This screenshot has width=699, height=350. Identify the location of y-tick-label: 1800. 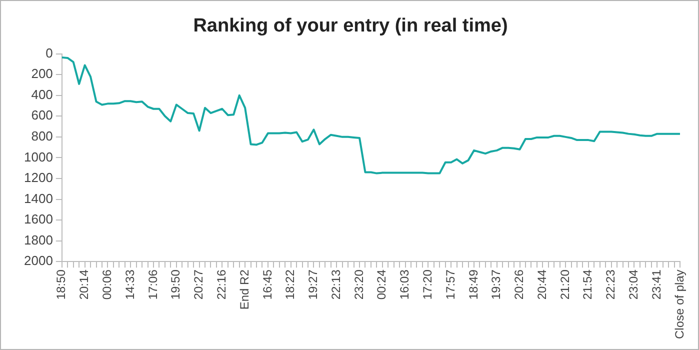
(38, 240).